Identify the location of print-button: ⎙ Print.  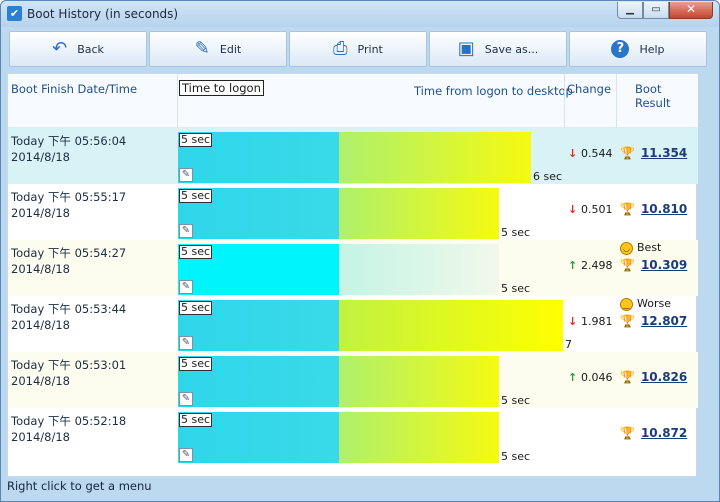
(358, 49).